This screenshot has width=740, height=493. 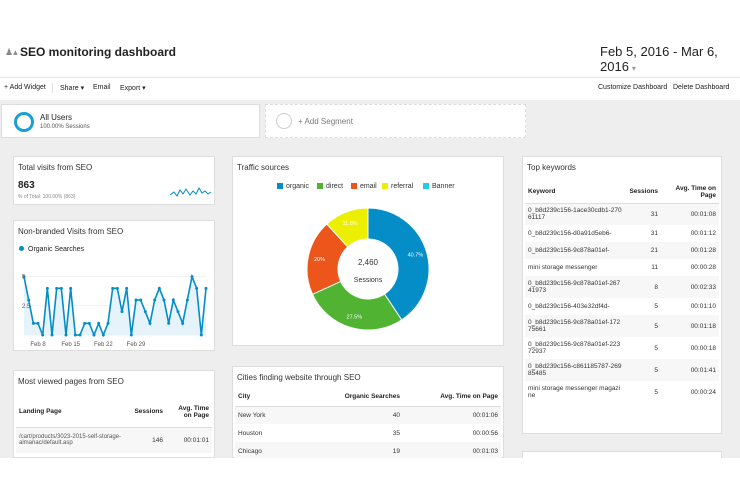 I want to click on column-header: City, so click(x=244, y=397).